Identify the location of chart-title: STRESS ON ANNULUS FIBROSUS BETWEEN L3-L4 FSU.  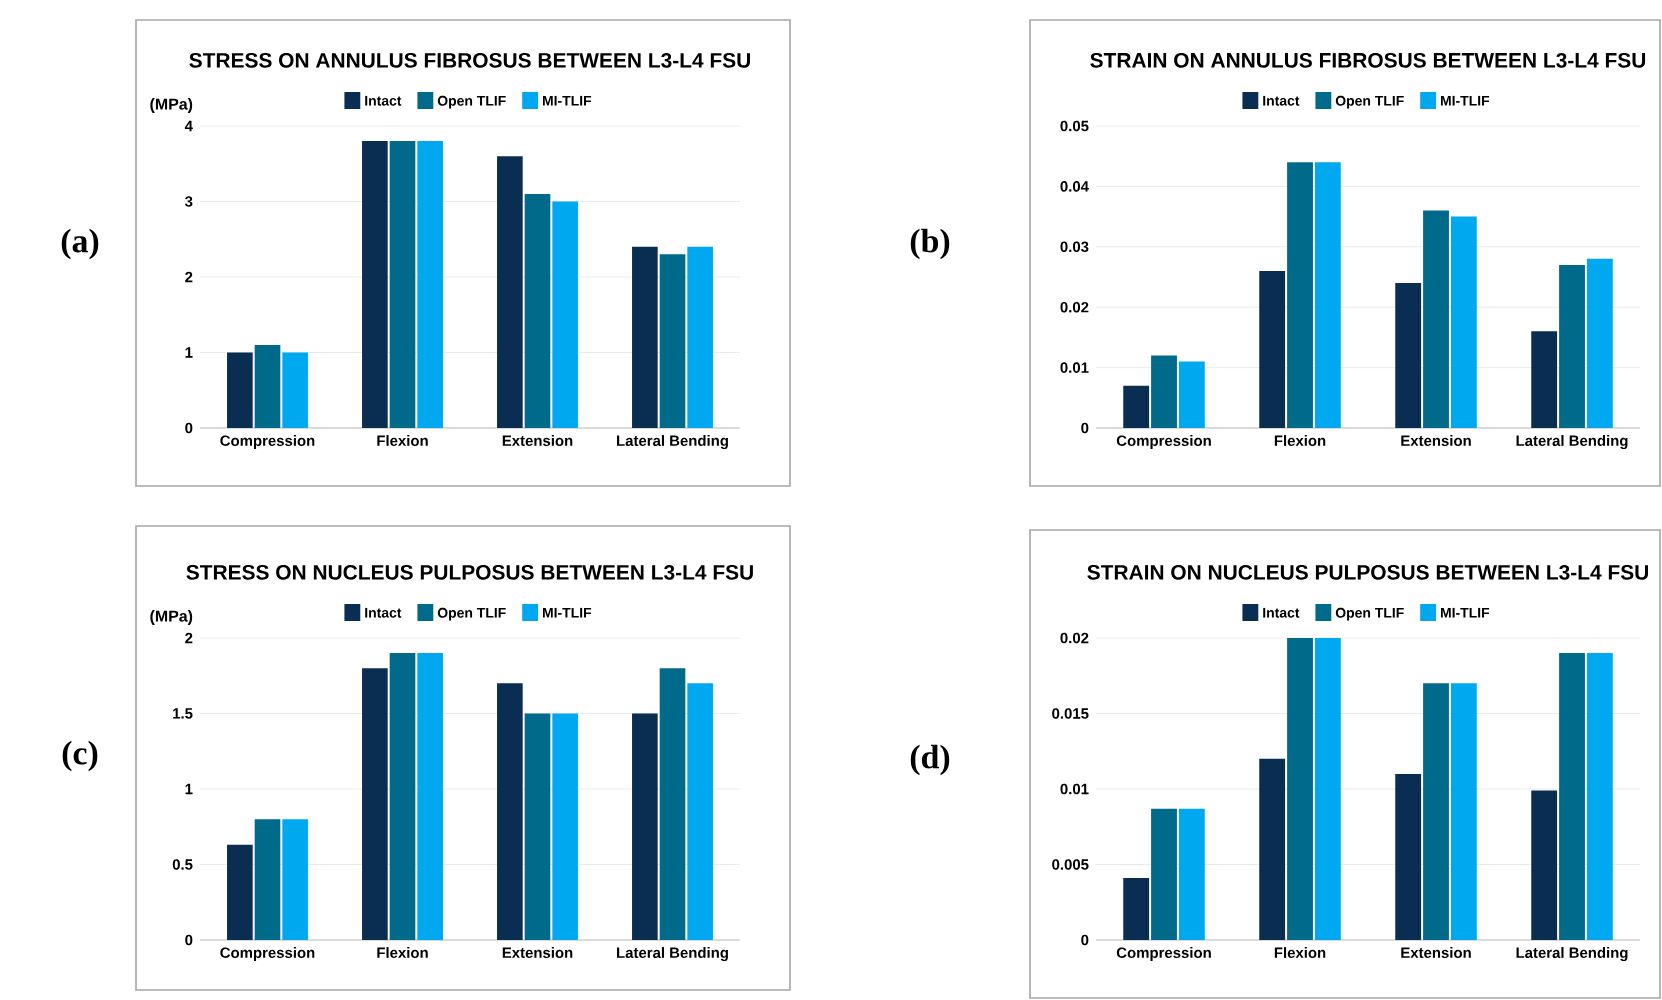
(469, 60).